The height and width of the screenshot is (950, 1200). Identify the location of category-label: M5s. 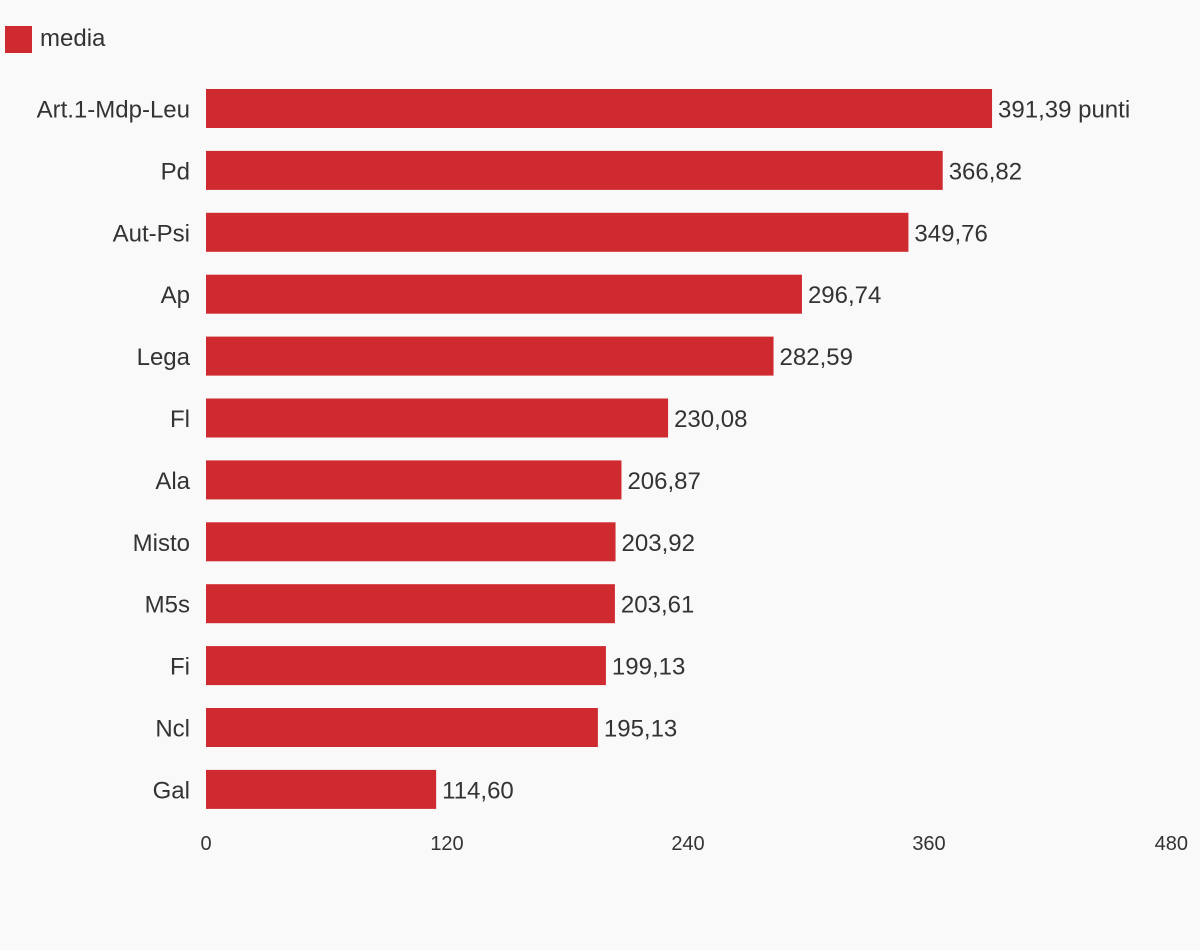
(167, 605).